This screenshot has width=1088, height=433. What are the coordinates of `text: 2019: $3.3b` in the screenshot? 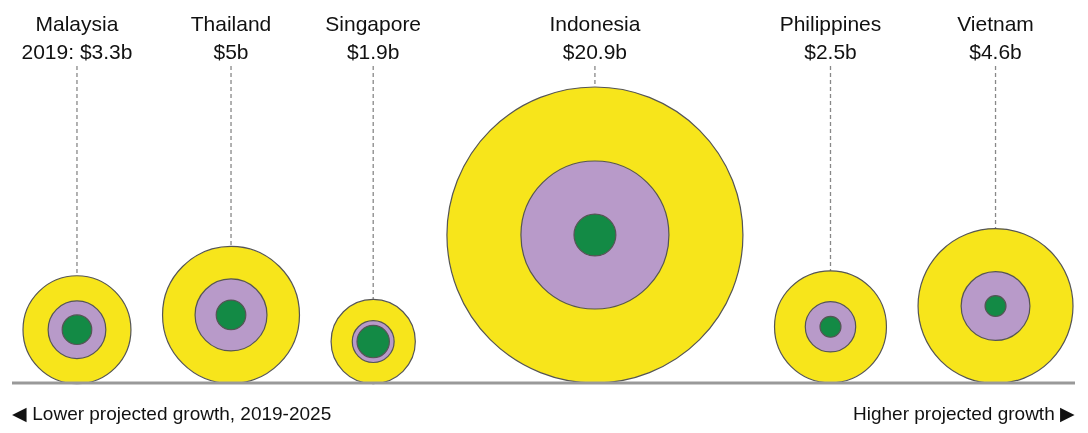 It's located at (77, 51).